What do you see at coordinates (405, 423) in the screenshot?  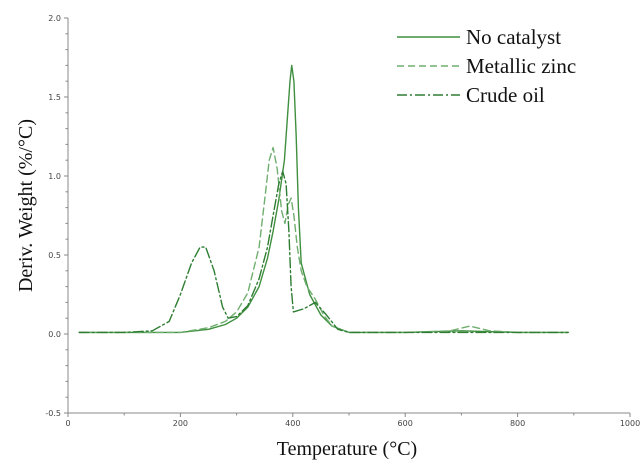 I see `x-tick-label: 600` at bounding box center [405, 423].